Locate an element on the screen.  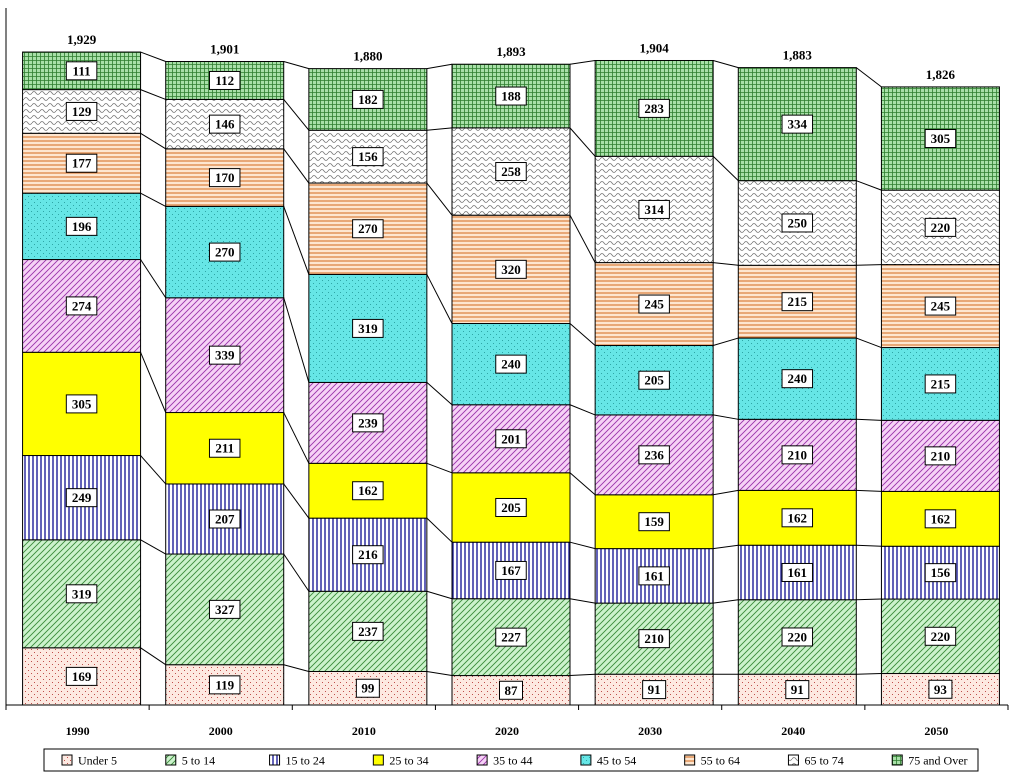
value-label-65-to-74-2010: 156 is located at coordinates (368, 156).